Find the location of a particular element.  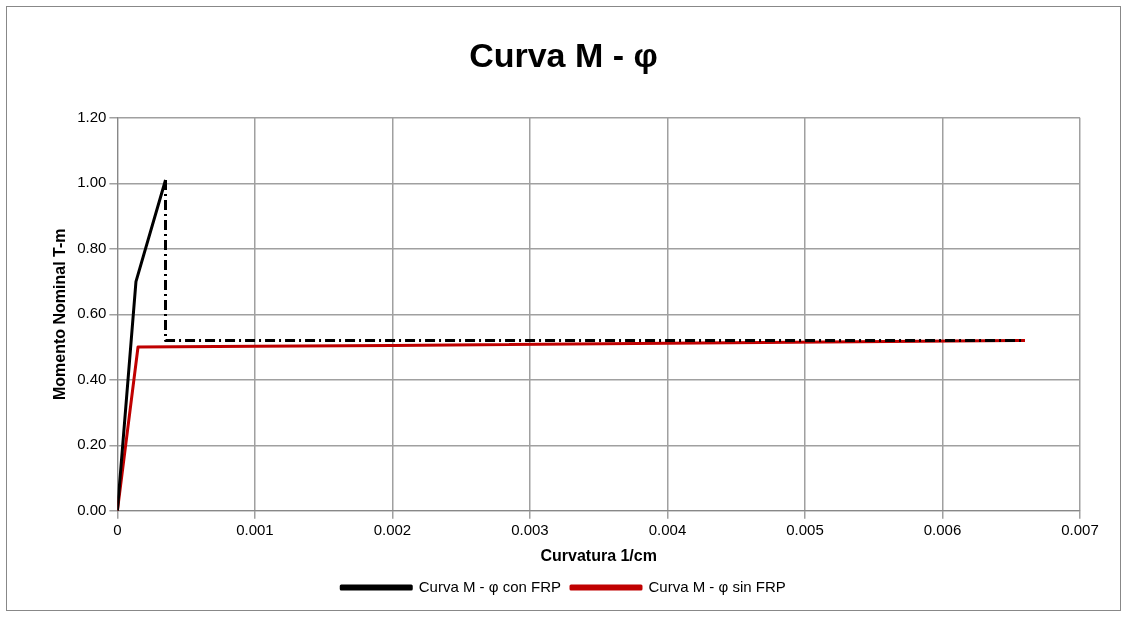

x-tick-label: 0.001 is located at coordinates (255, 529).